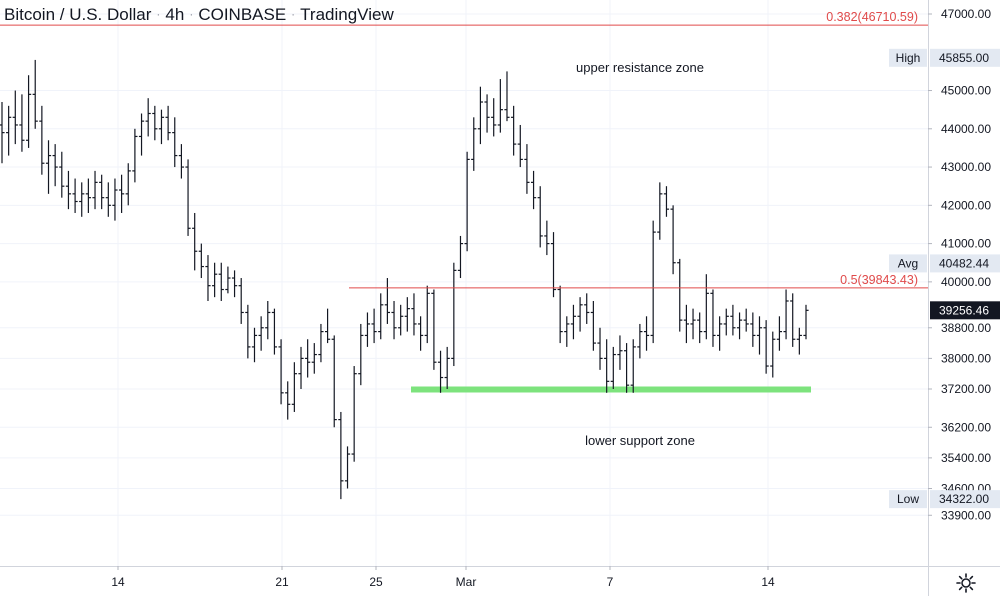 This screenshot has width=1000, height=599. What do you see at coordinates (964, 58) in the screenshot?
I see `price-tag-value: 45855.00` at bounding box center [964, 58].